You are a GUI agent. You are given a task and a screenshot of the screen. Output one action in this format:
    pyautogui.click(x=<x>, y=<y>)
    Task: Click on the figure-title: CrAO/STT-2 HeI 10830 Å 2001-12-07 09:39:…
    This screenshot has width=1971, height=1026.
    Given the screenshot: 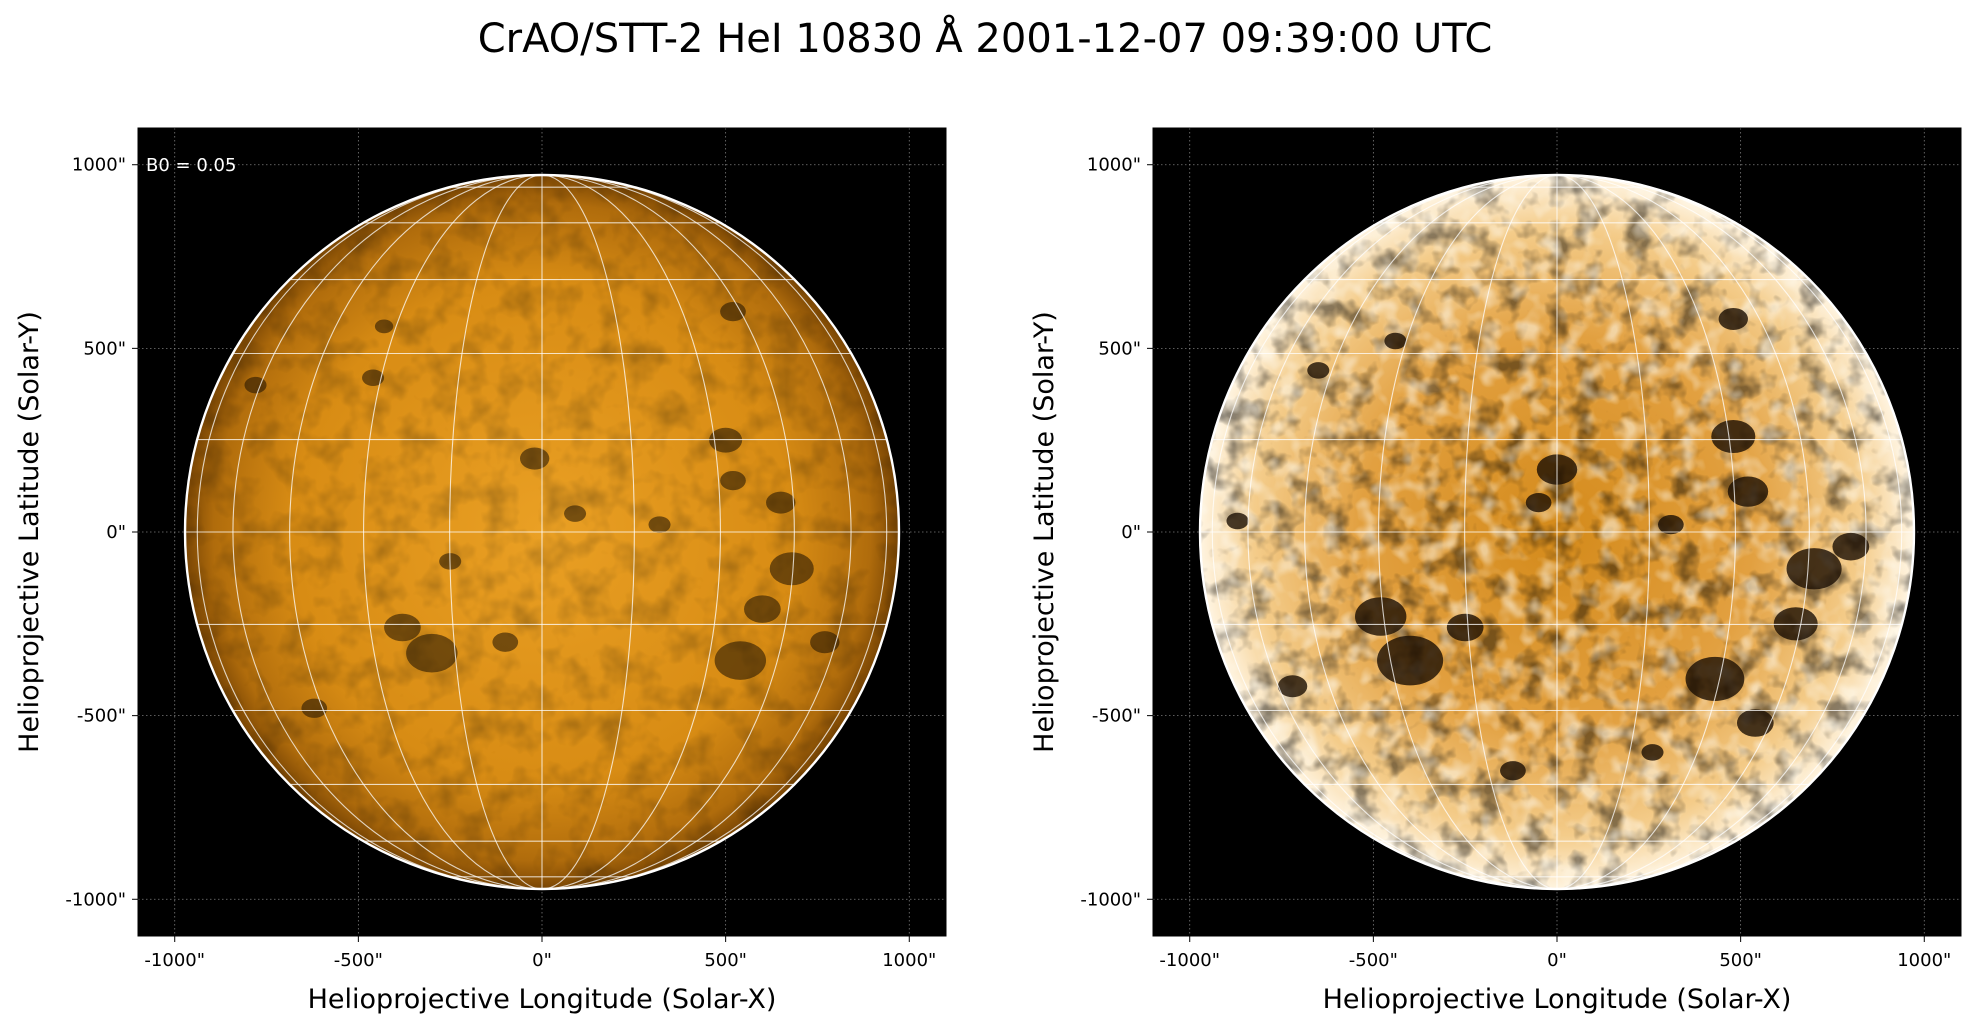 What is the action you would take?
    pyautogui.click(x=985, y=38)
    